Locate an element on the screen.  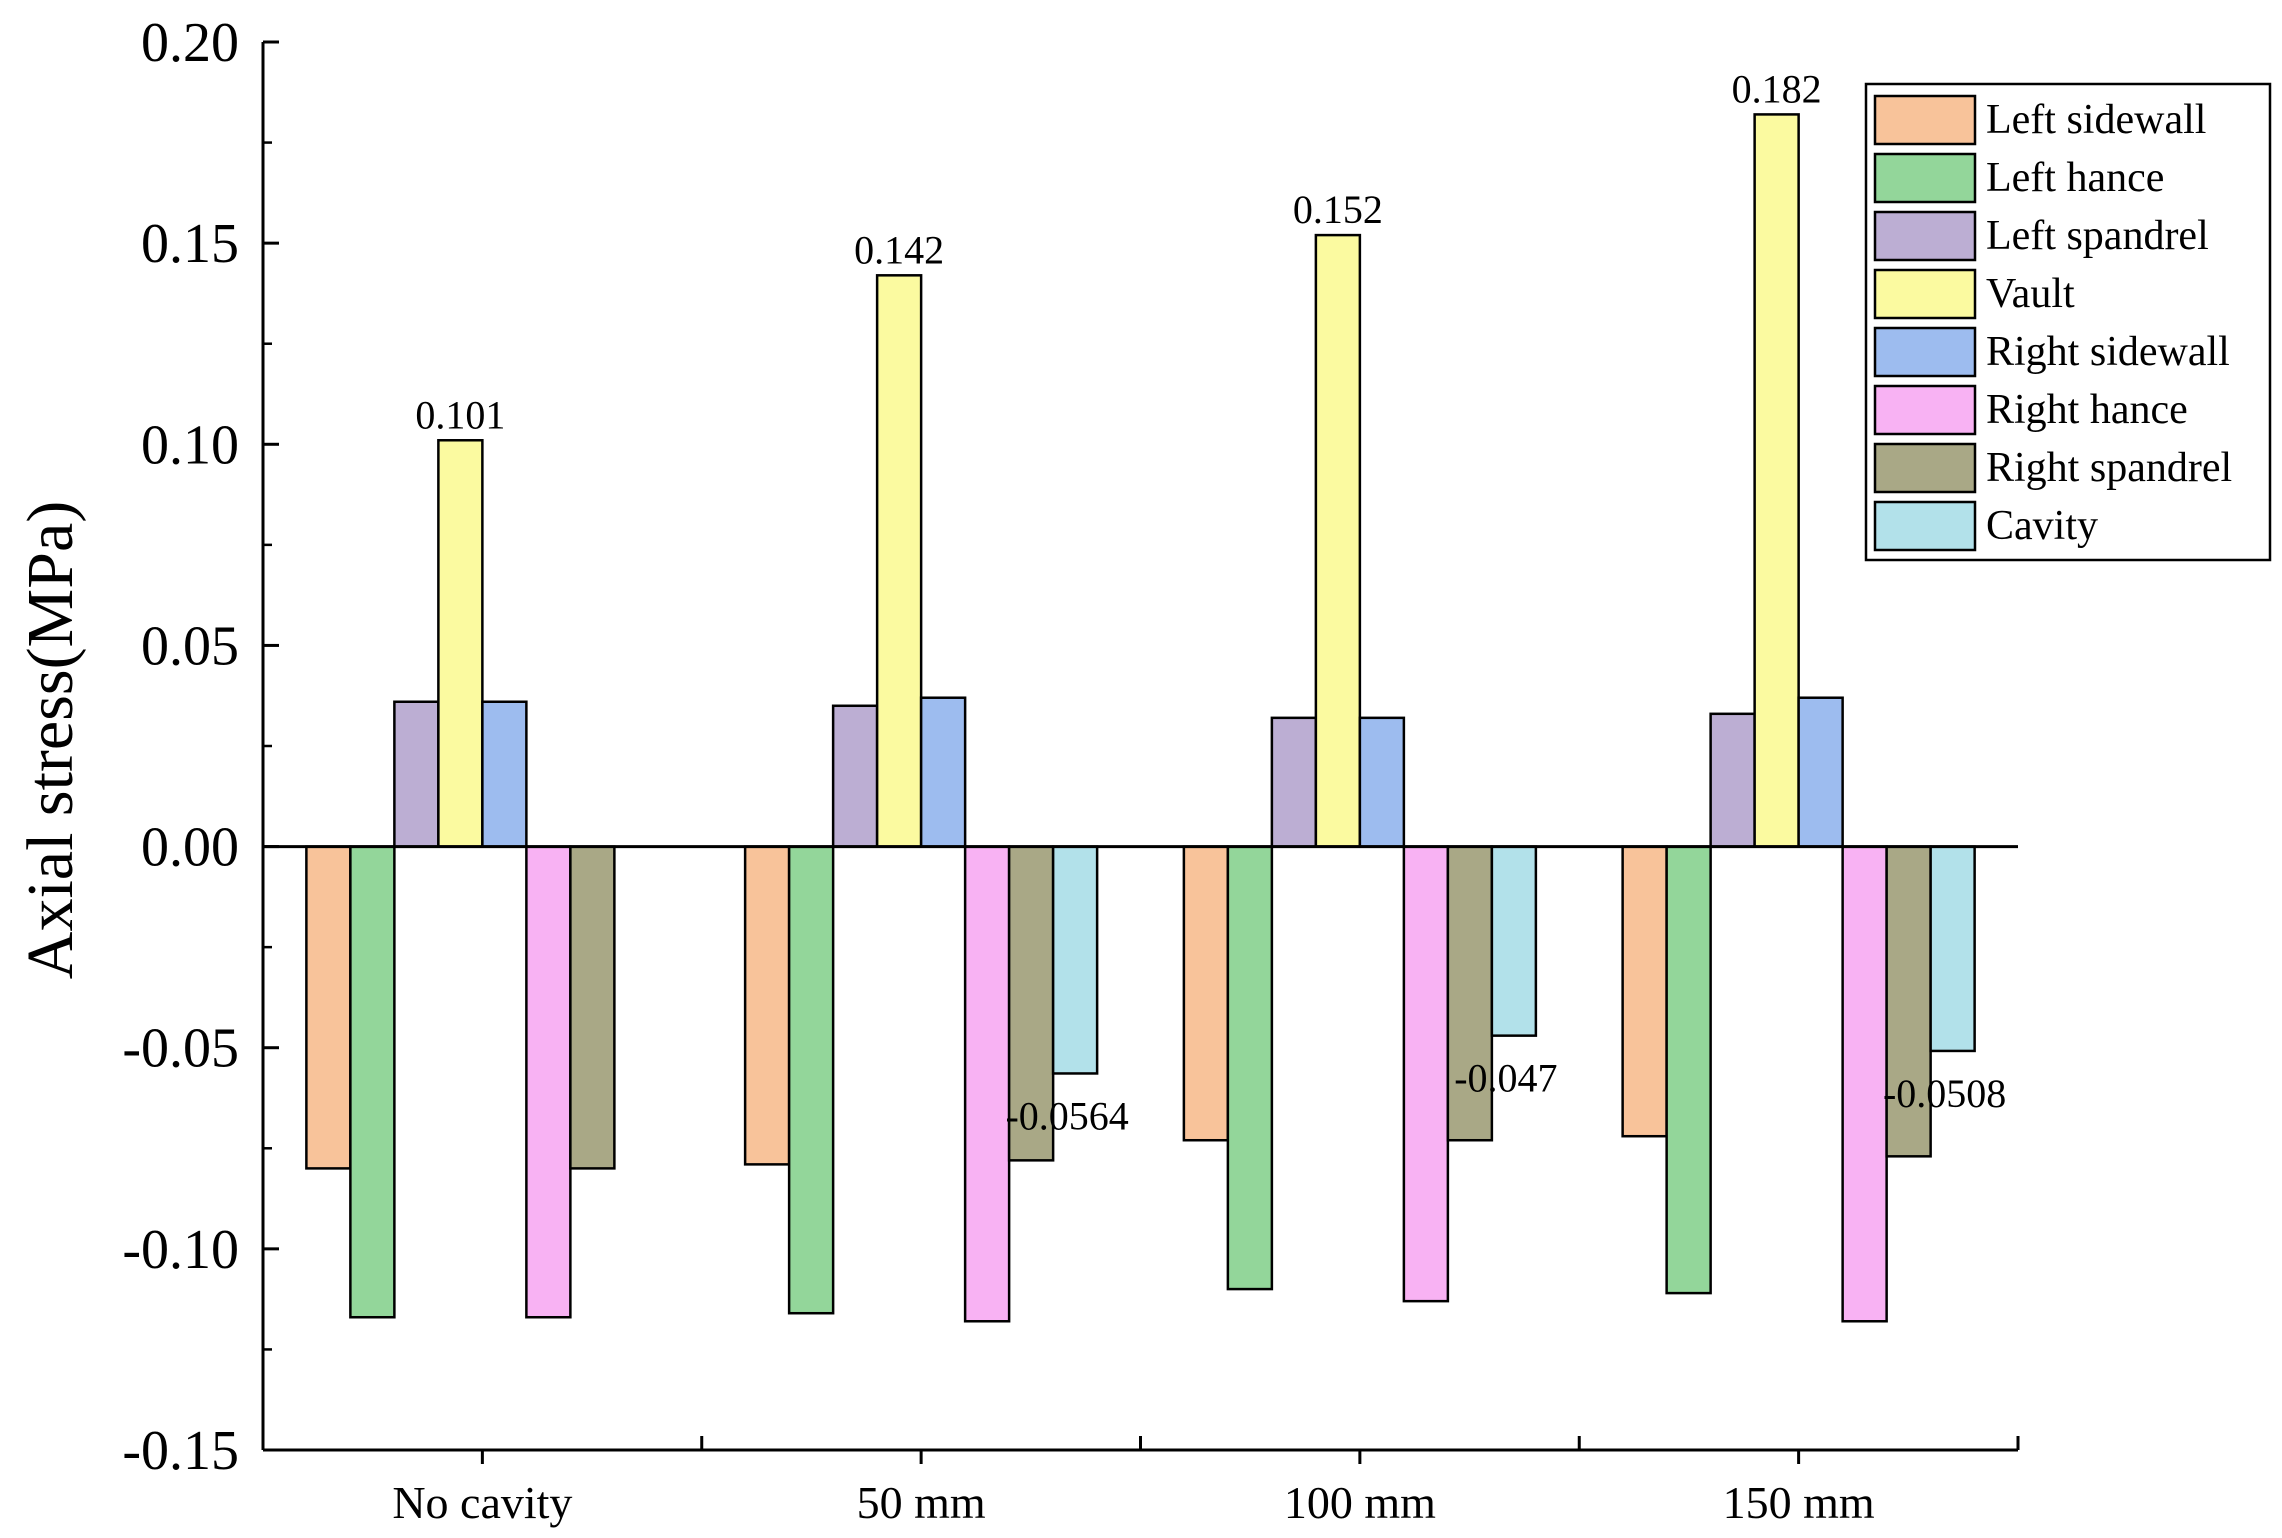
data-label: -0.0564 is located at coordinates (1066, 1115).